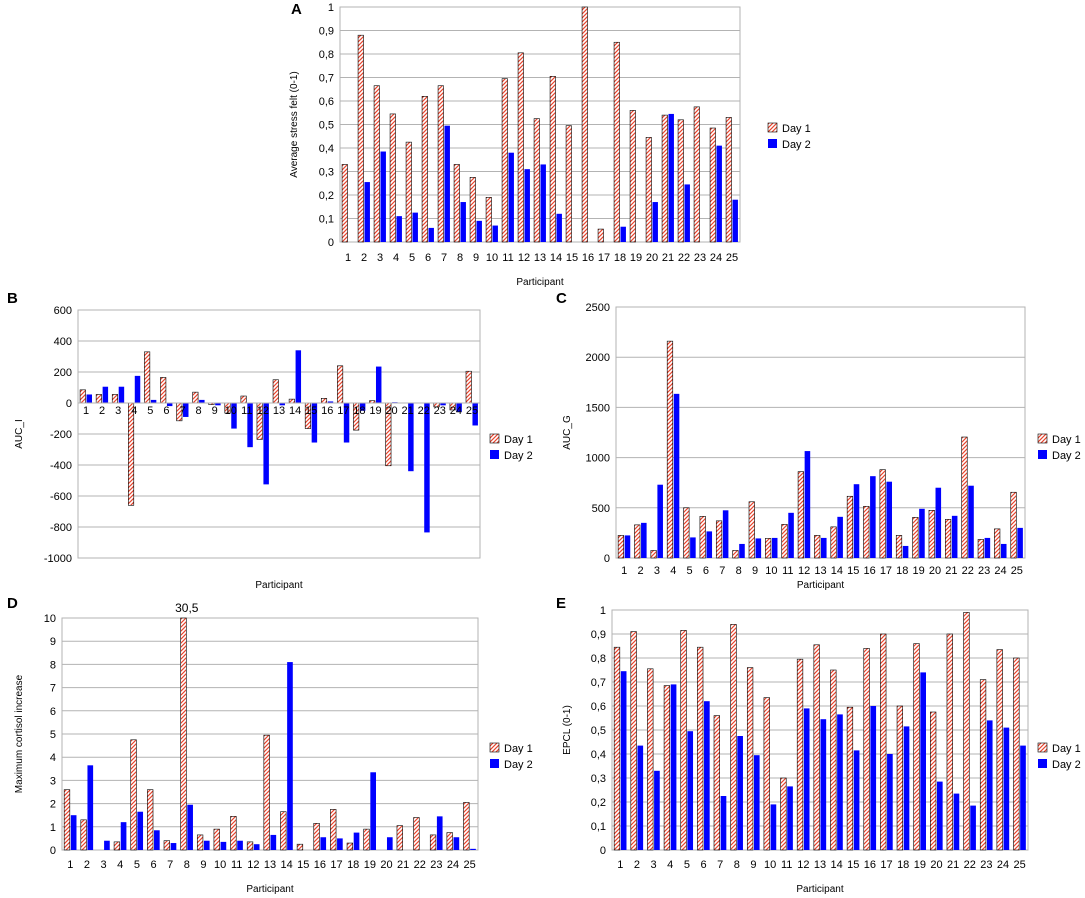 This screenshot has height=898, width=1085. Describe the element at coordinates (1066, 456) in the screenshot. I see `legend-label-day2: Day 2` at that location.